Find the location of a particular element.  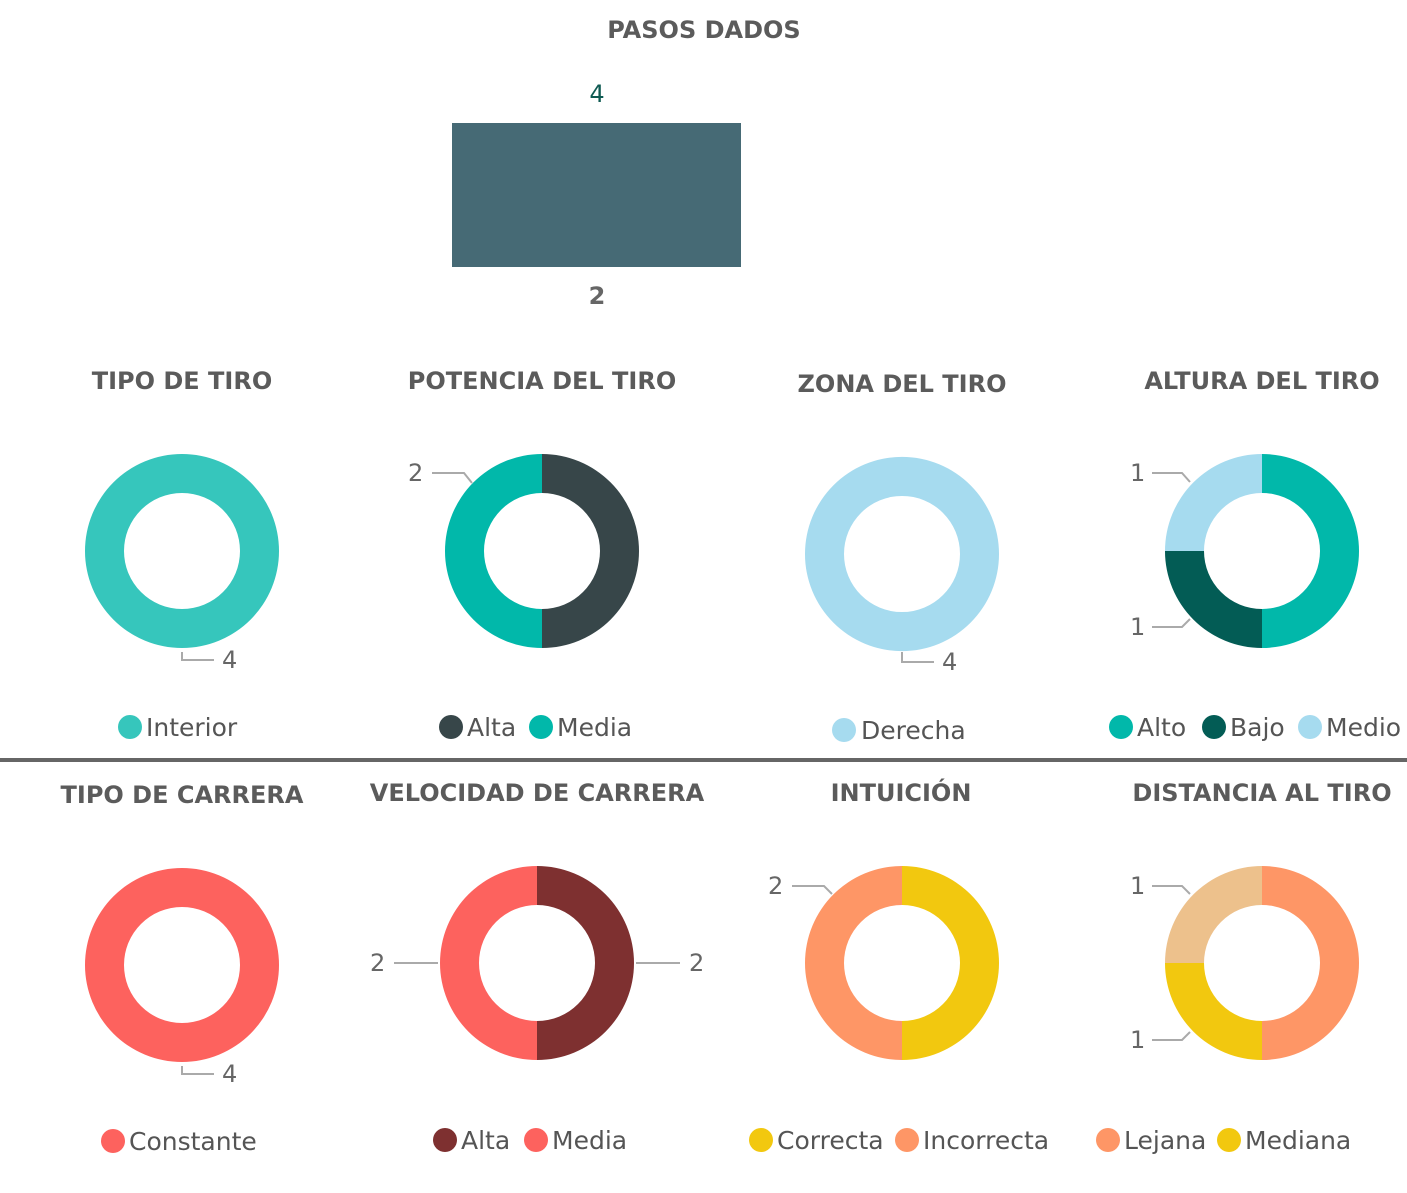

chart-title-altura-del-tiro: ALTURA DEL TIRO is located at coordinates (1261, 381).